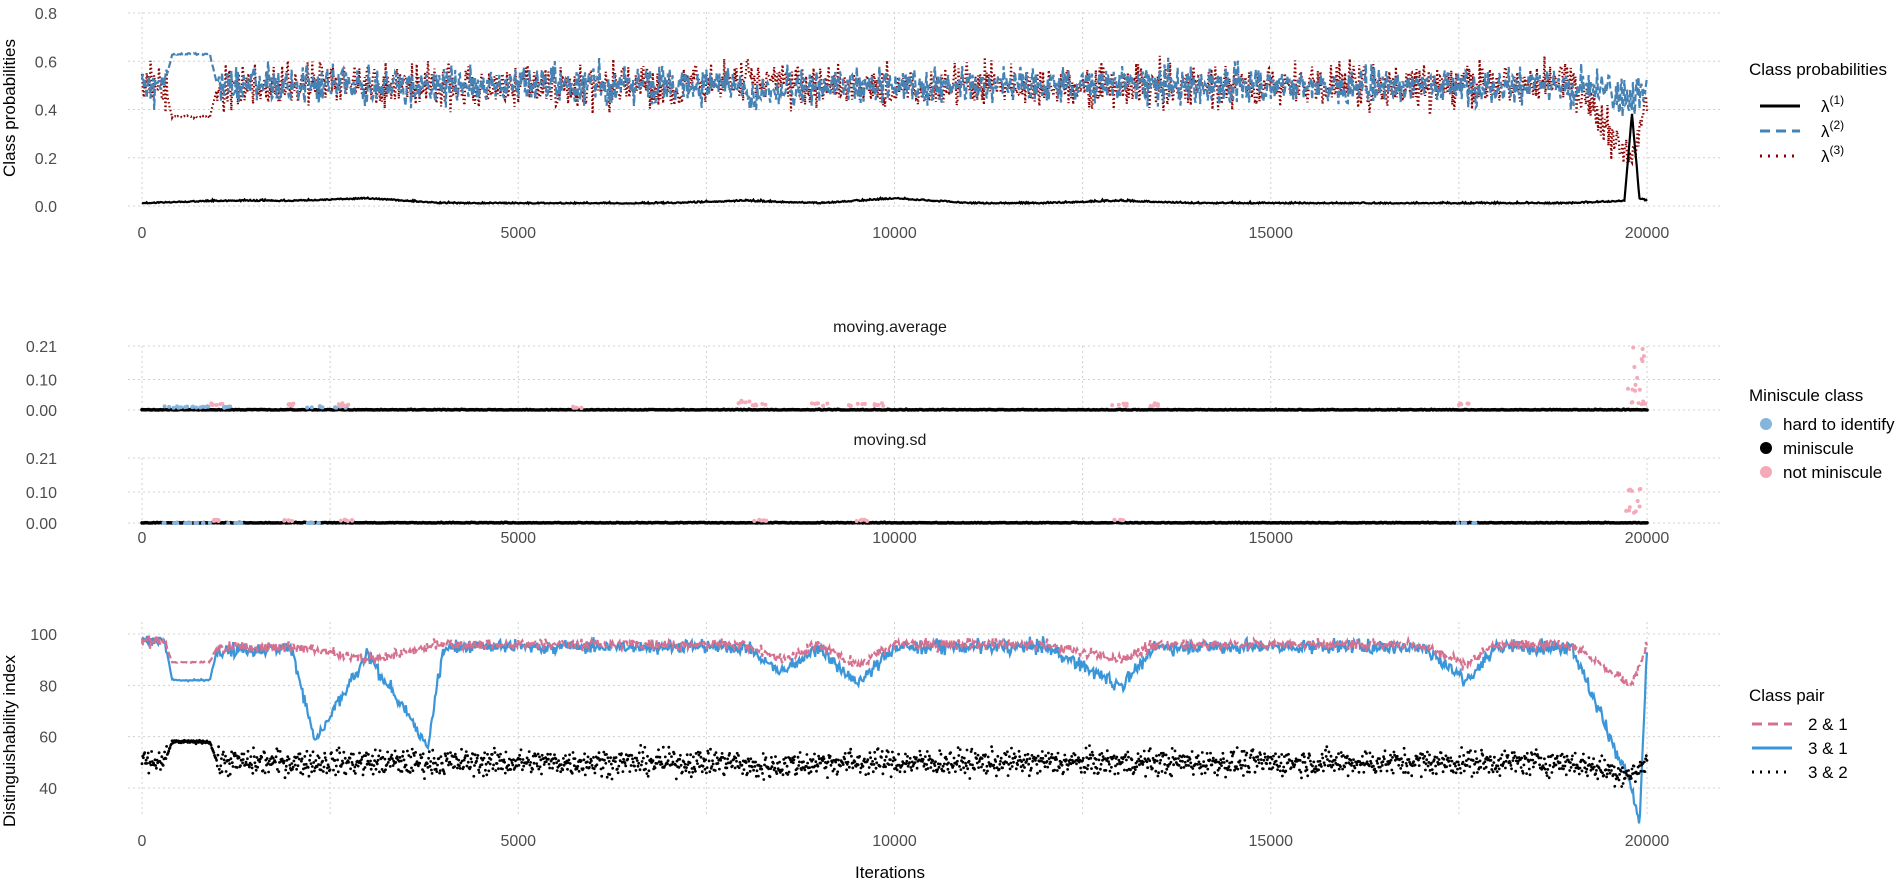 This screenshot has height=883, width=1896. Describe the element at coordinates (185, 523) in the screenshot. I see `point-hard-to-identify` at that location.